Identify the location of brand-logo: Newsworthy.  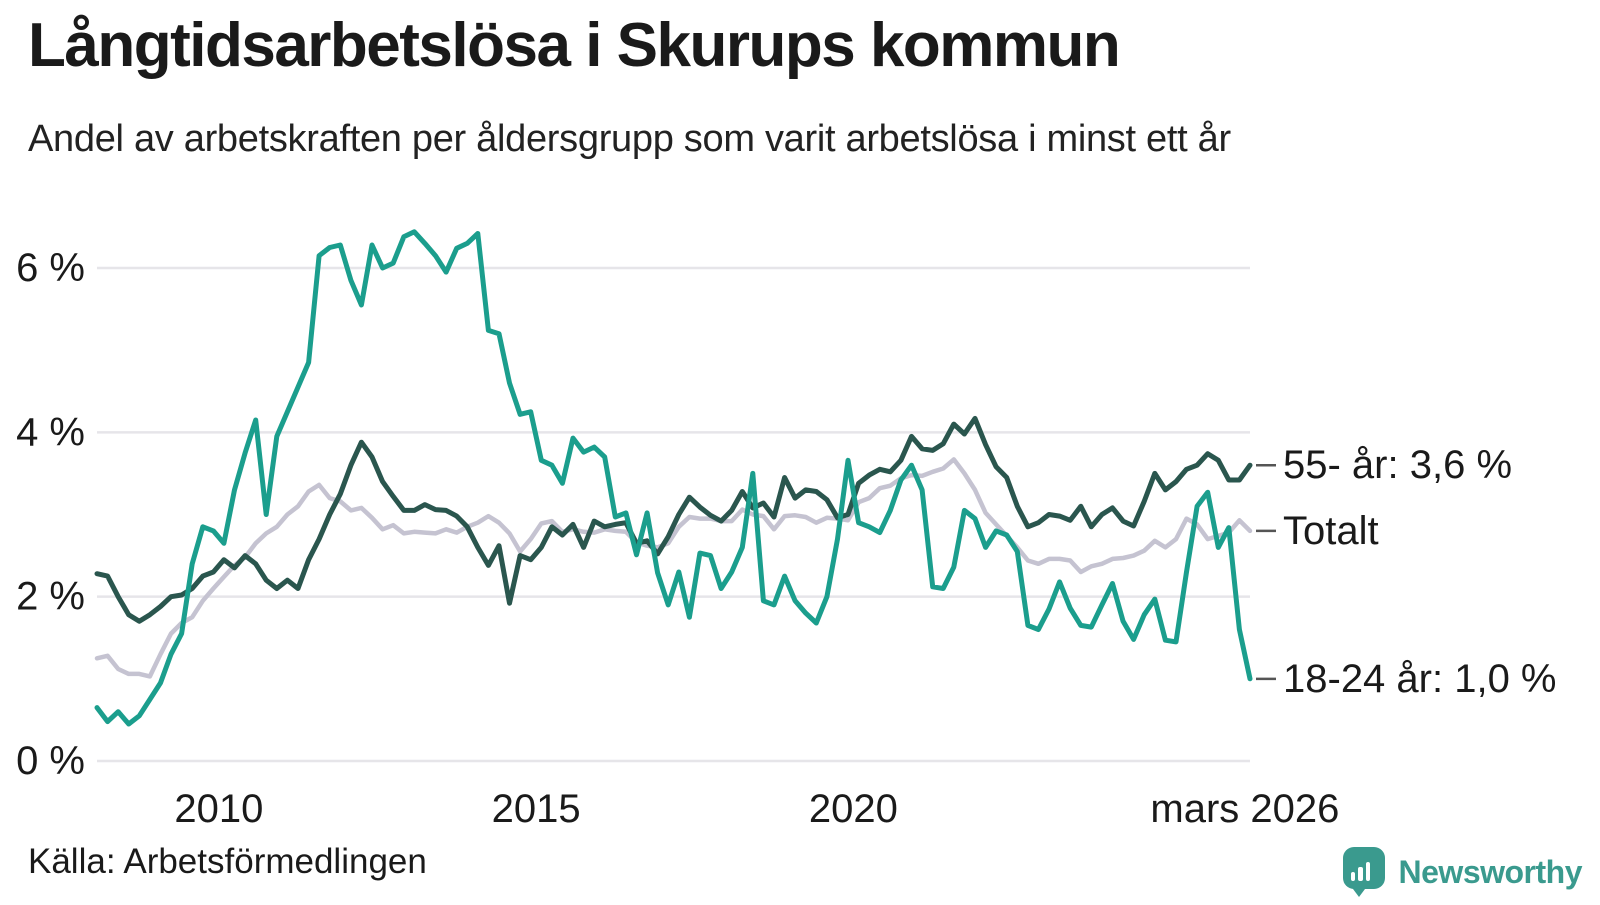
(1462, 872).